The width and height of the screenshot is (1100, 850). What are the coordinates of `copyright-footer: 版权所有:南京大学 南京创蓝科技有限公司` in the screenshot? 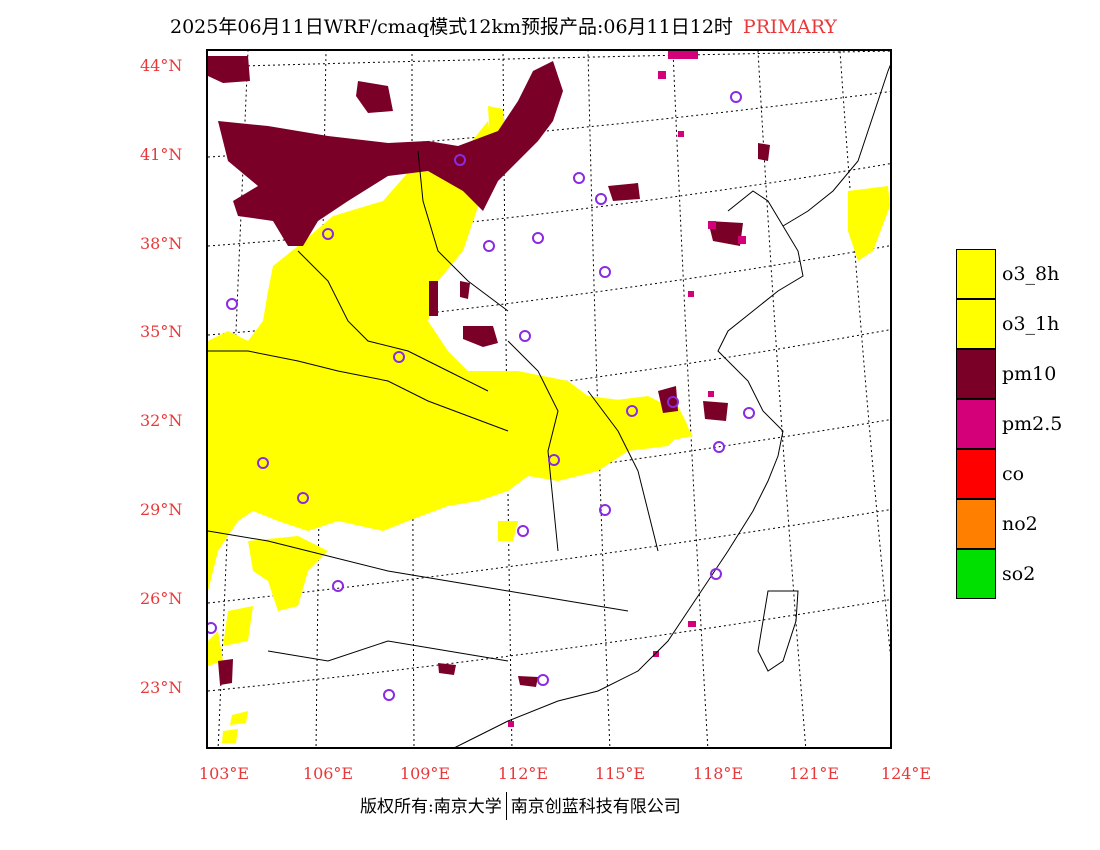 It's located at (520, 806).